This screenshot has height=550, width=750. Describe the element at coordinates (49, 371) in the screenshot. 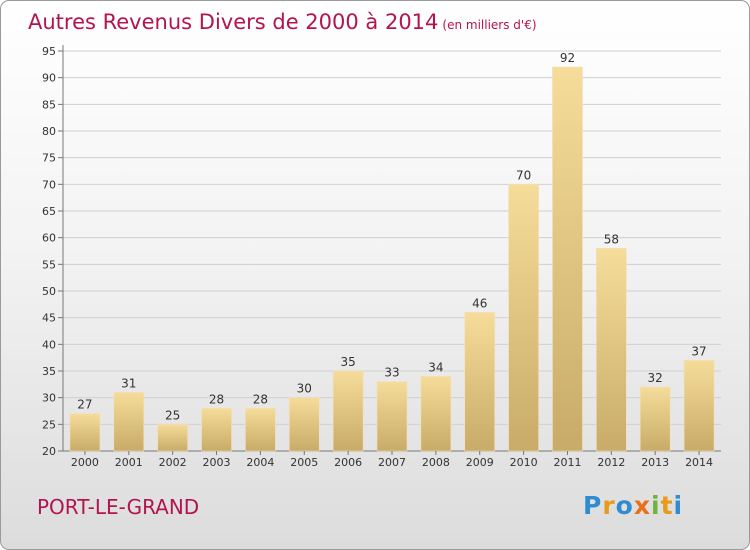

I see `y-tick-label: 35` at that location.